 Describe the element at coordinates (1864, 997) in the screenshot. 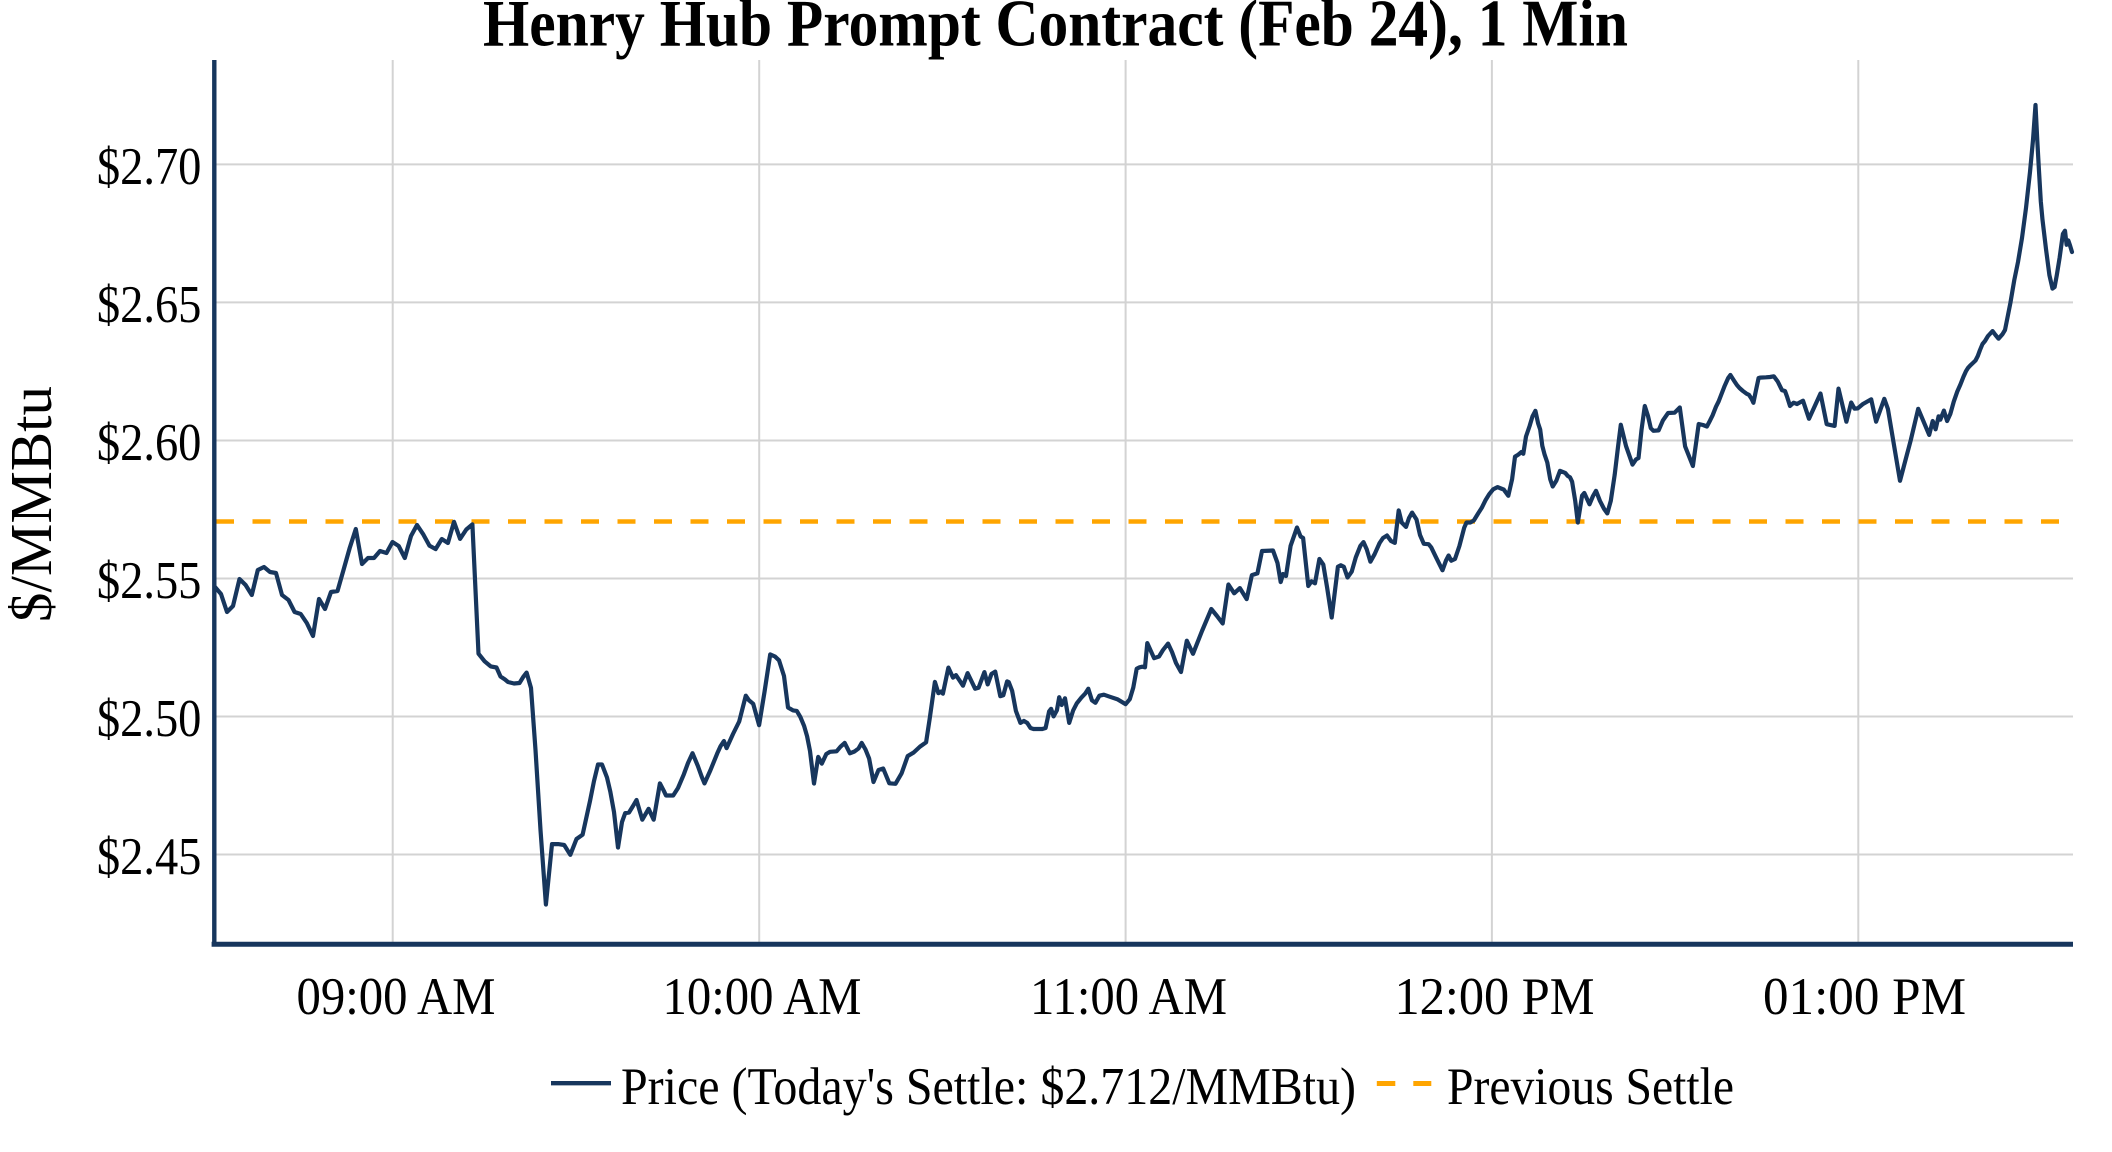

I see `svg-text: 01:00 PM` at that location.